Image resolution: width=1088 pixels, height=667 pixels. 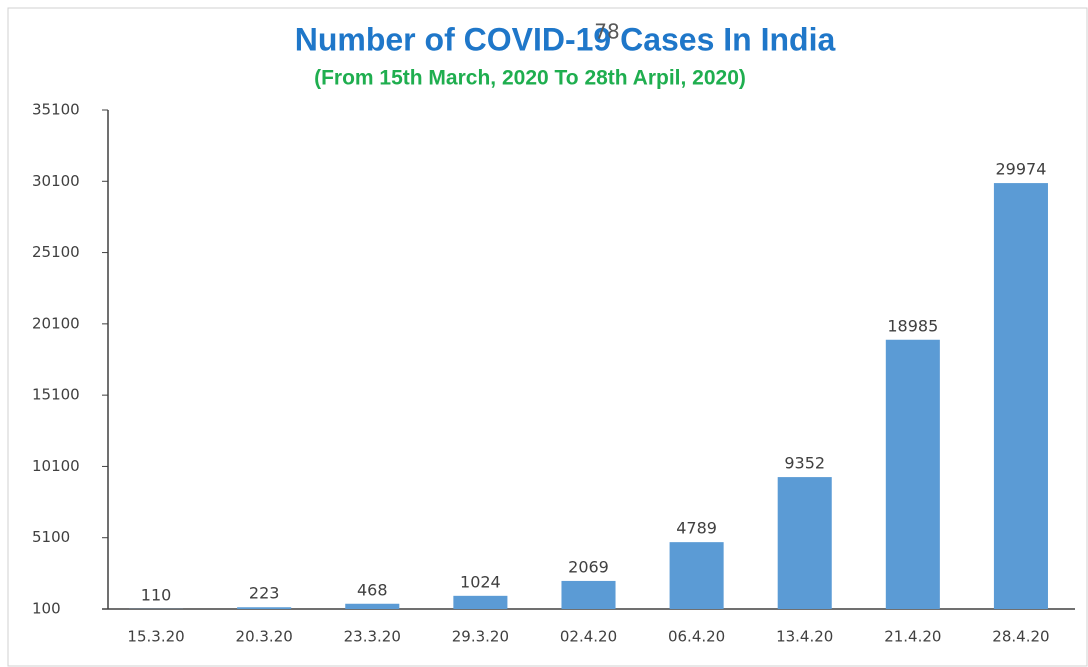 What do you see at coordinates (56, 466) in the screenshot?
I see `y-tick-label: 10100` at bounding box center [56, 466].